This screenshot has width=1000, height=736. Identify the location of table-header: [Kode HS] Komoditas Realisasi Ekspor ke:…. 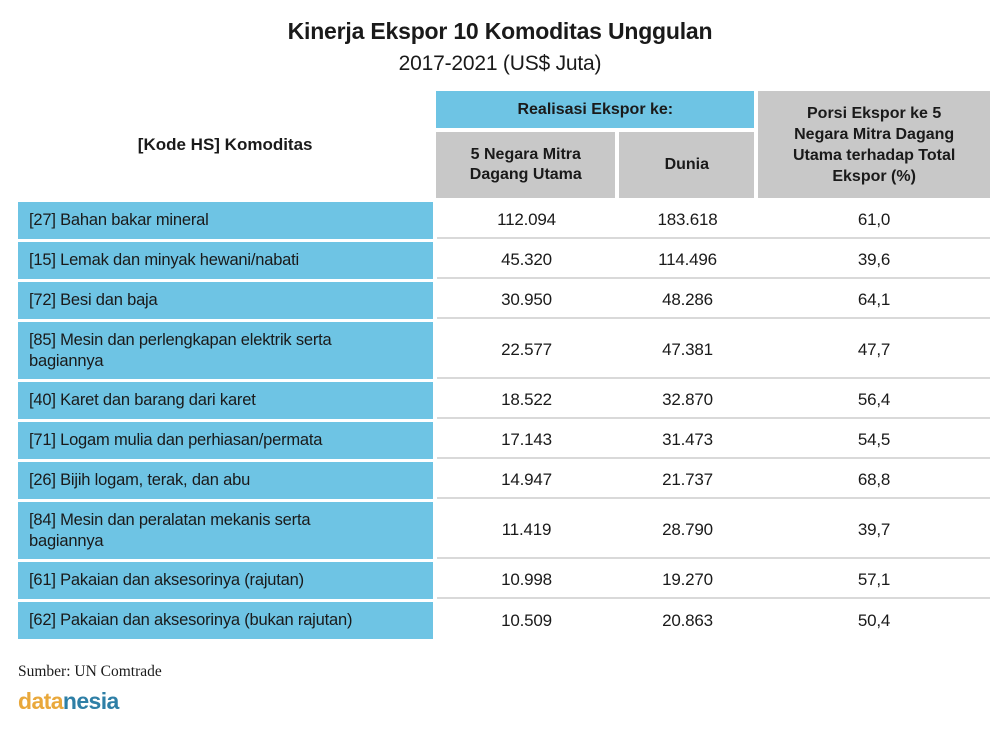
(504, 144).